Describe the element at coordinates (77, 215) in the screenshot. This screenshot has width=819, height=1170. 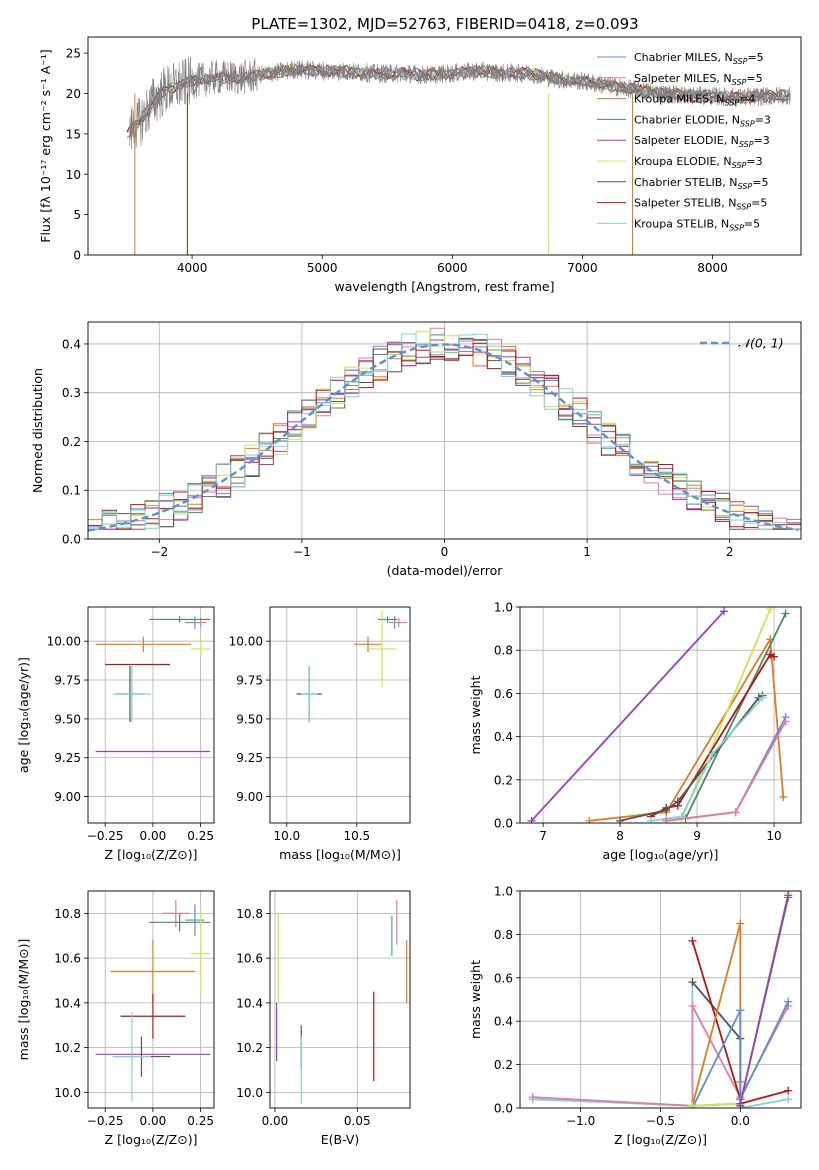
I see `spectrum-ytick-label: 5` at that location.